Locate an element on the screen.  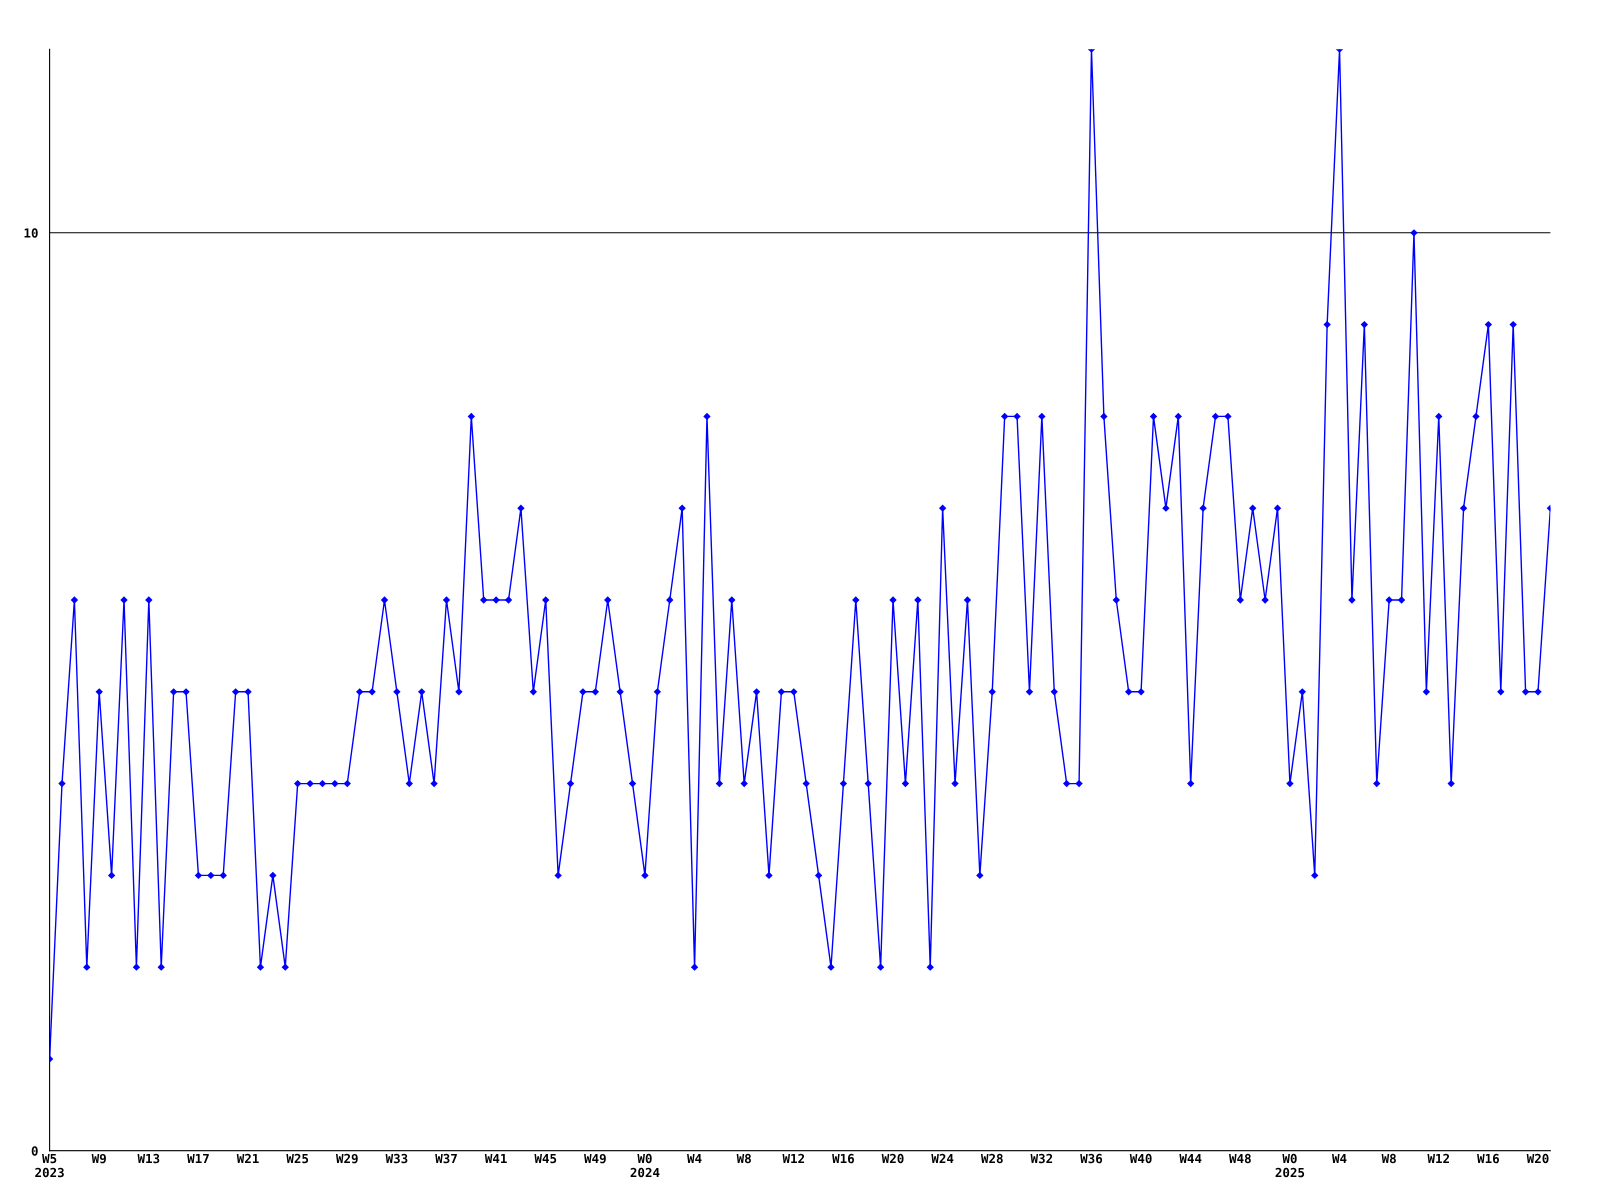
x-tick-label: W45 is located at coordinates (545, 1158).